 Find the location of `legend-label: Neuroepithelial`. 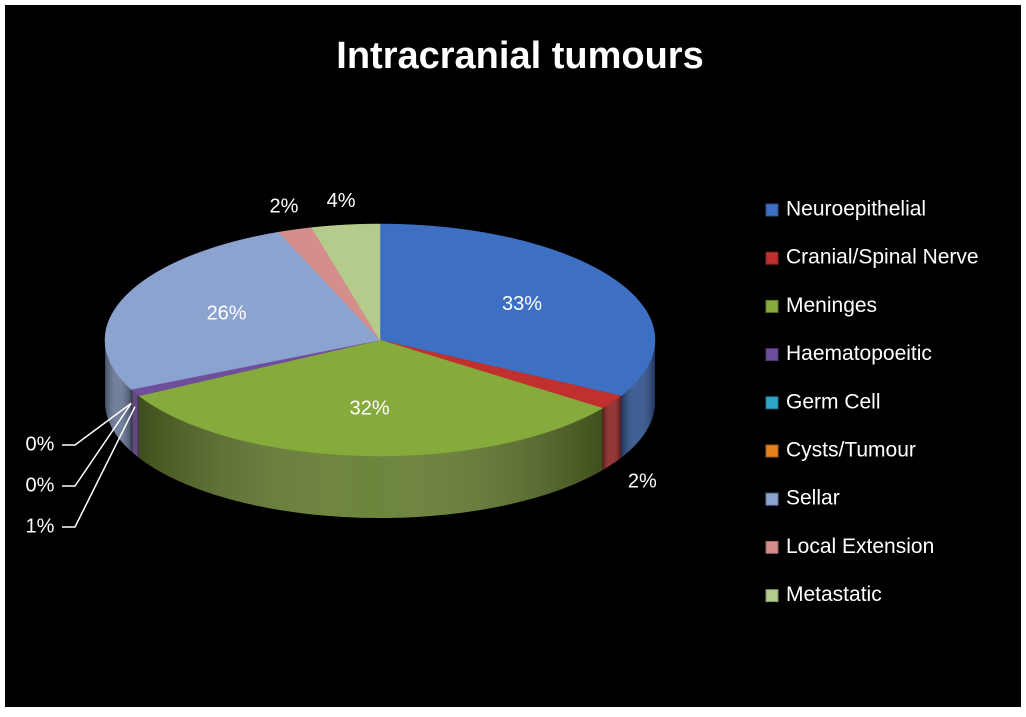

legend-label: Neuroepithelial is located at coordinates (856, 209).